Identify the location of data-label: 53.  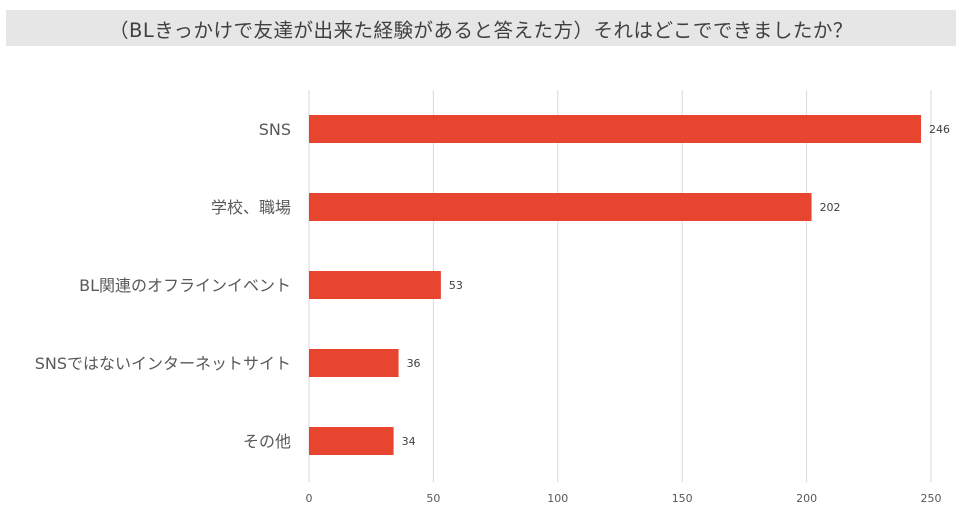
(456, 285).